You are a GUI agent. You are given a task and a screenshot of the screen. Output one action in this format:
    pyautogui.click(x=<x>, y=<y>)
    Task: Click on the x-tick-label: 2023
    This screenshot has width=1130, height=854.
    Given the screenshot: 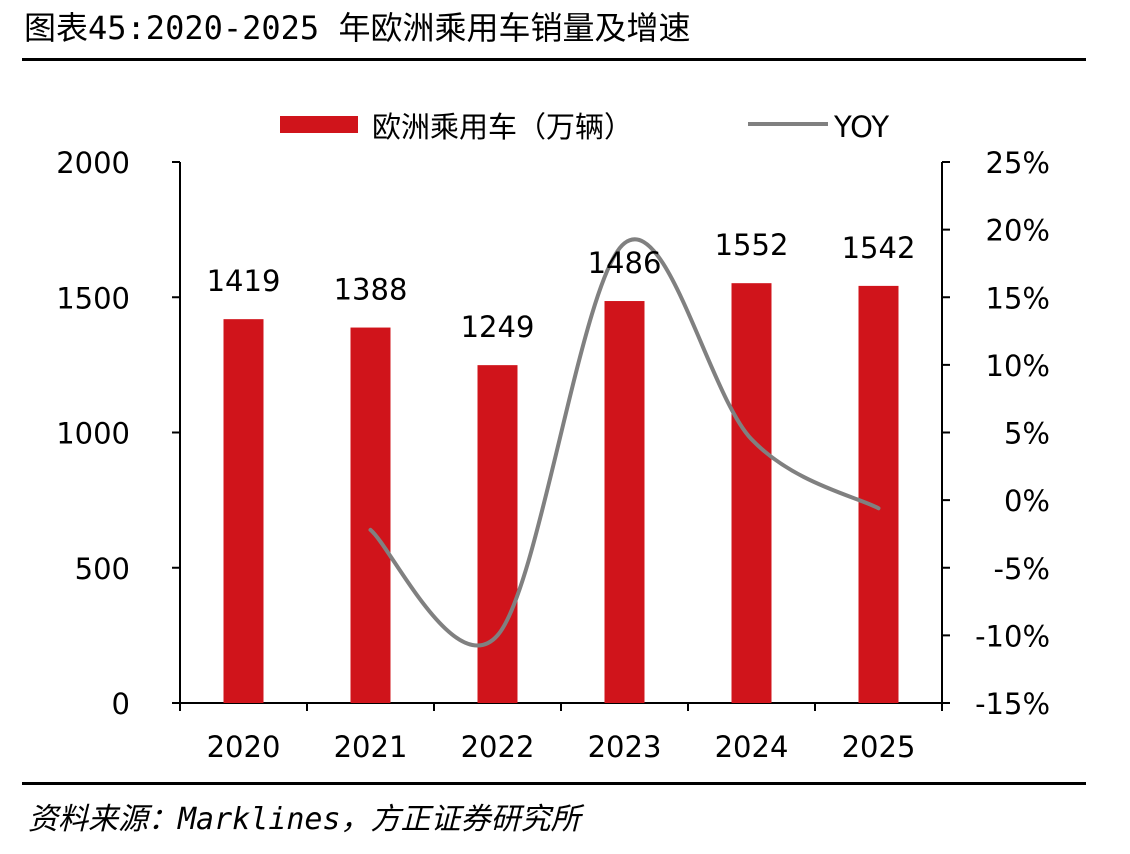 What is the action you would take?
    pyautogui.click(x=625, y=747)
    